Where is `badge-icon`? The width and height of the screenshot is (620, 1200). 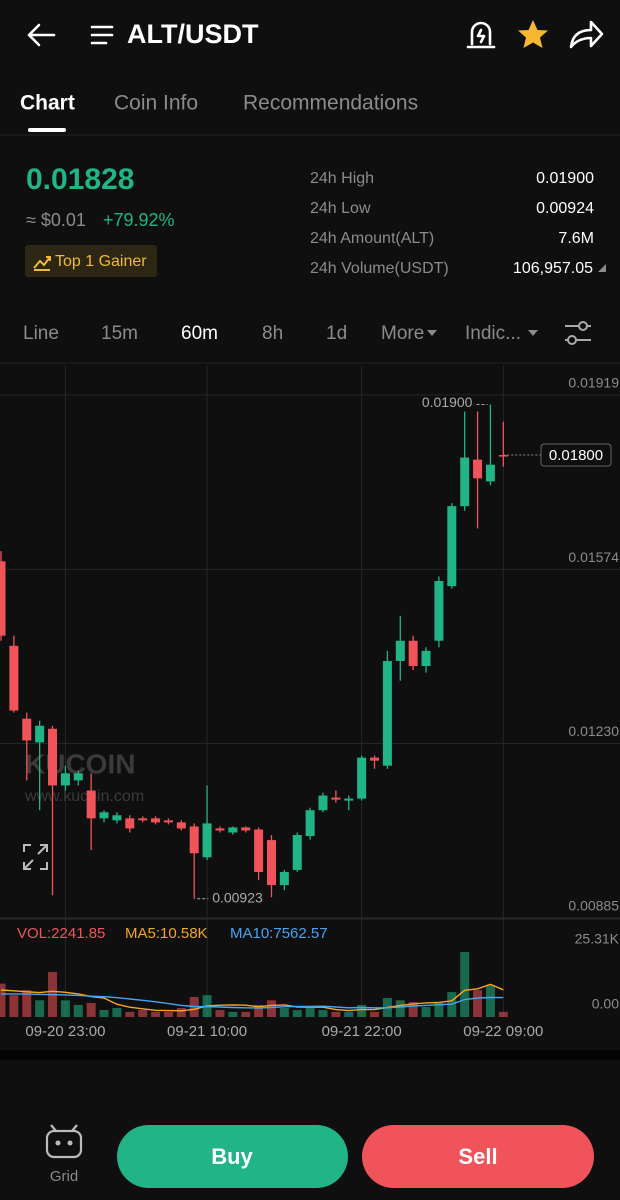
badge-icon is located at coordinates (42, 263).